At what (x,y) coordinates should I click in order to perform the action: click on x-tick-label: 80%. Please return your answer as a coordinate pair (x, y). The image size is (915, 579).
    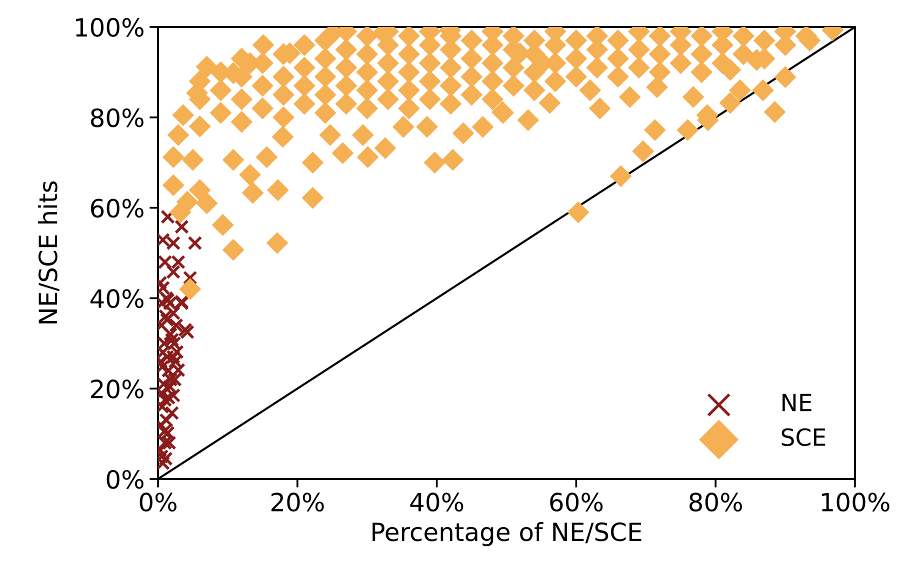
    Looking at the image, I should click on (715, 502).